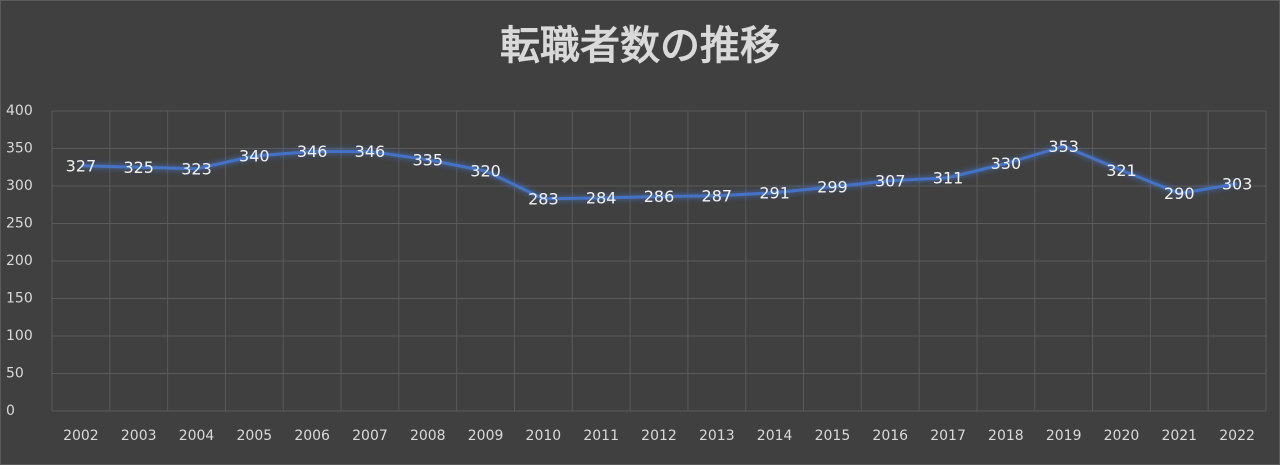 The height and width of the screenshot is (465, 1280). I want to click on y-tick-label: 350, so click(19, 149).